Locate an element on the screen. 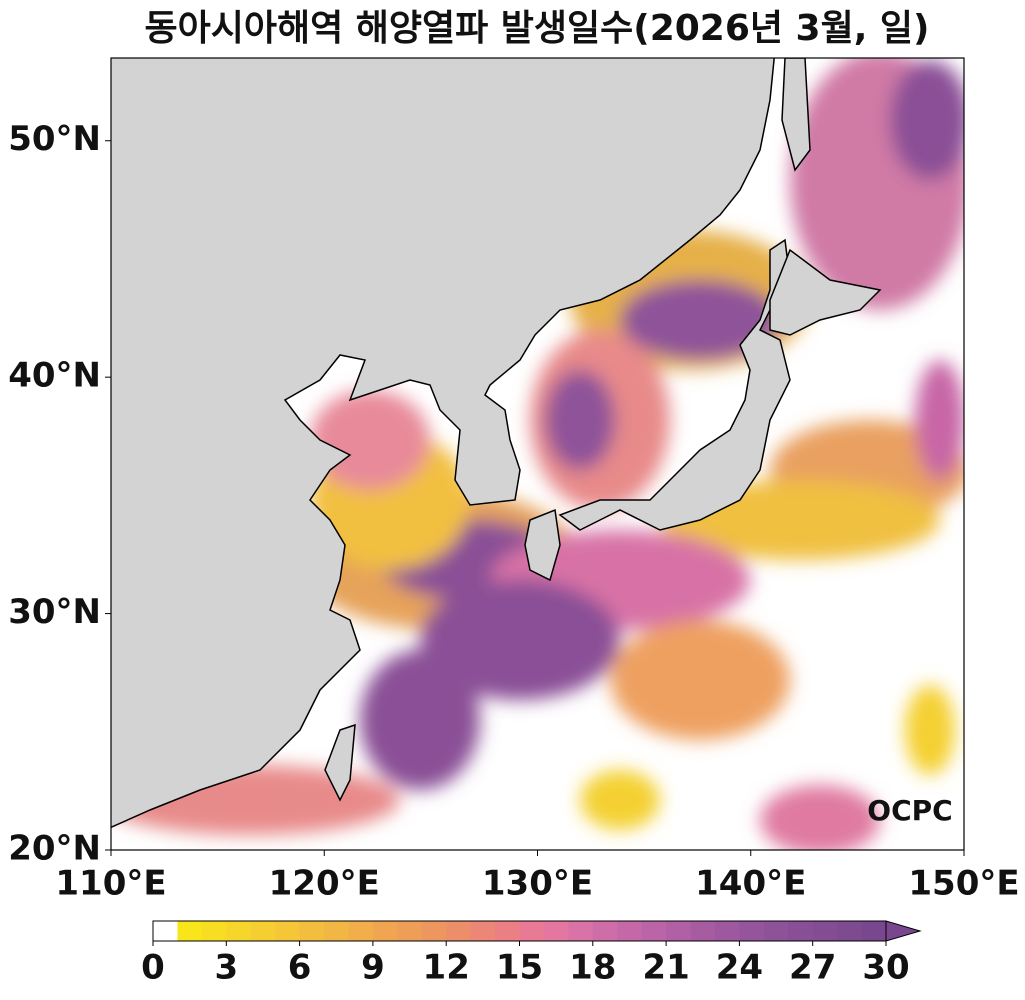 This screenshot has height=1000, width=1025. x-tick-label: 140°E is located at coordinates (750, 884).